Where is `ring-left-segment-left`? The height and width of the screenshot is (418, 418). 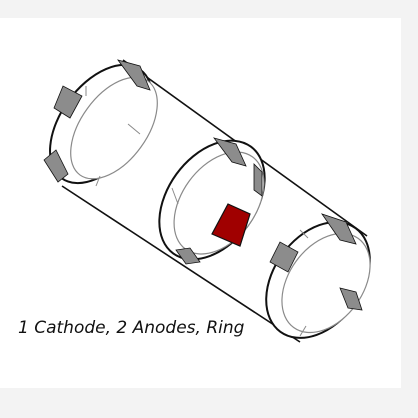
ring-left-segment-left is located at coordinates (68, 102).